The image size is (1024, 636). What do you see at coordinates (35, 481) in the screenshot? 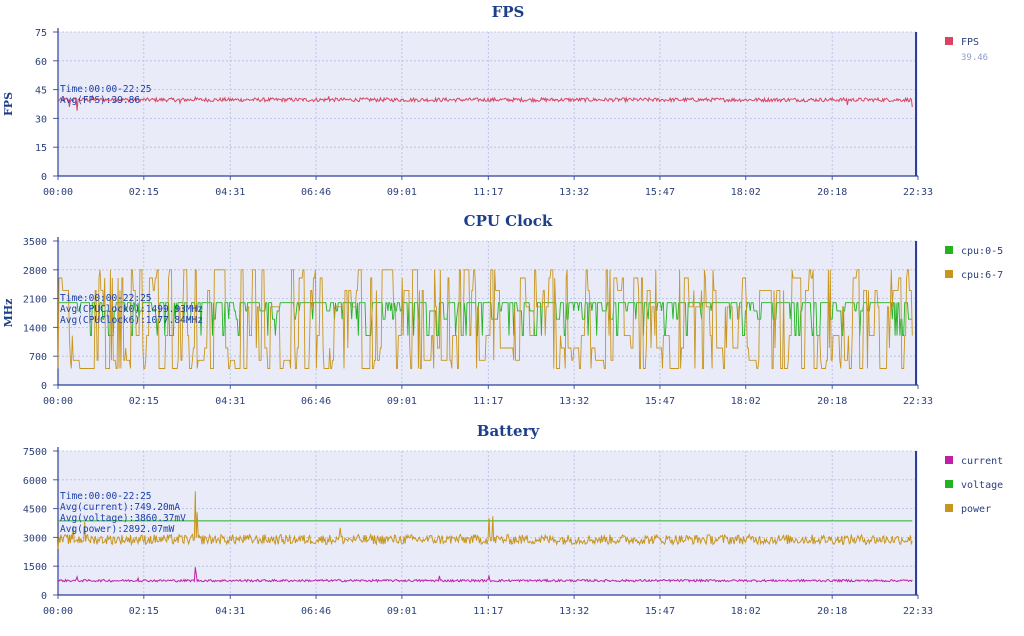
I see `y-tick-label: 6000` at bounding box center [35, 481].